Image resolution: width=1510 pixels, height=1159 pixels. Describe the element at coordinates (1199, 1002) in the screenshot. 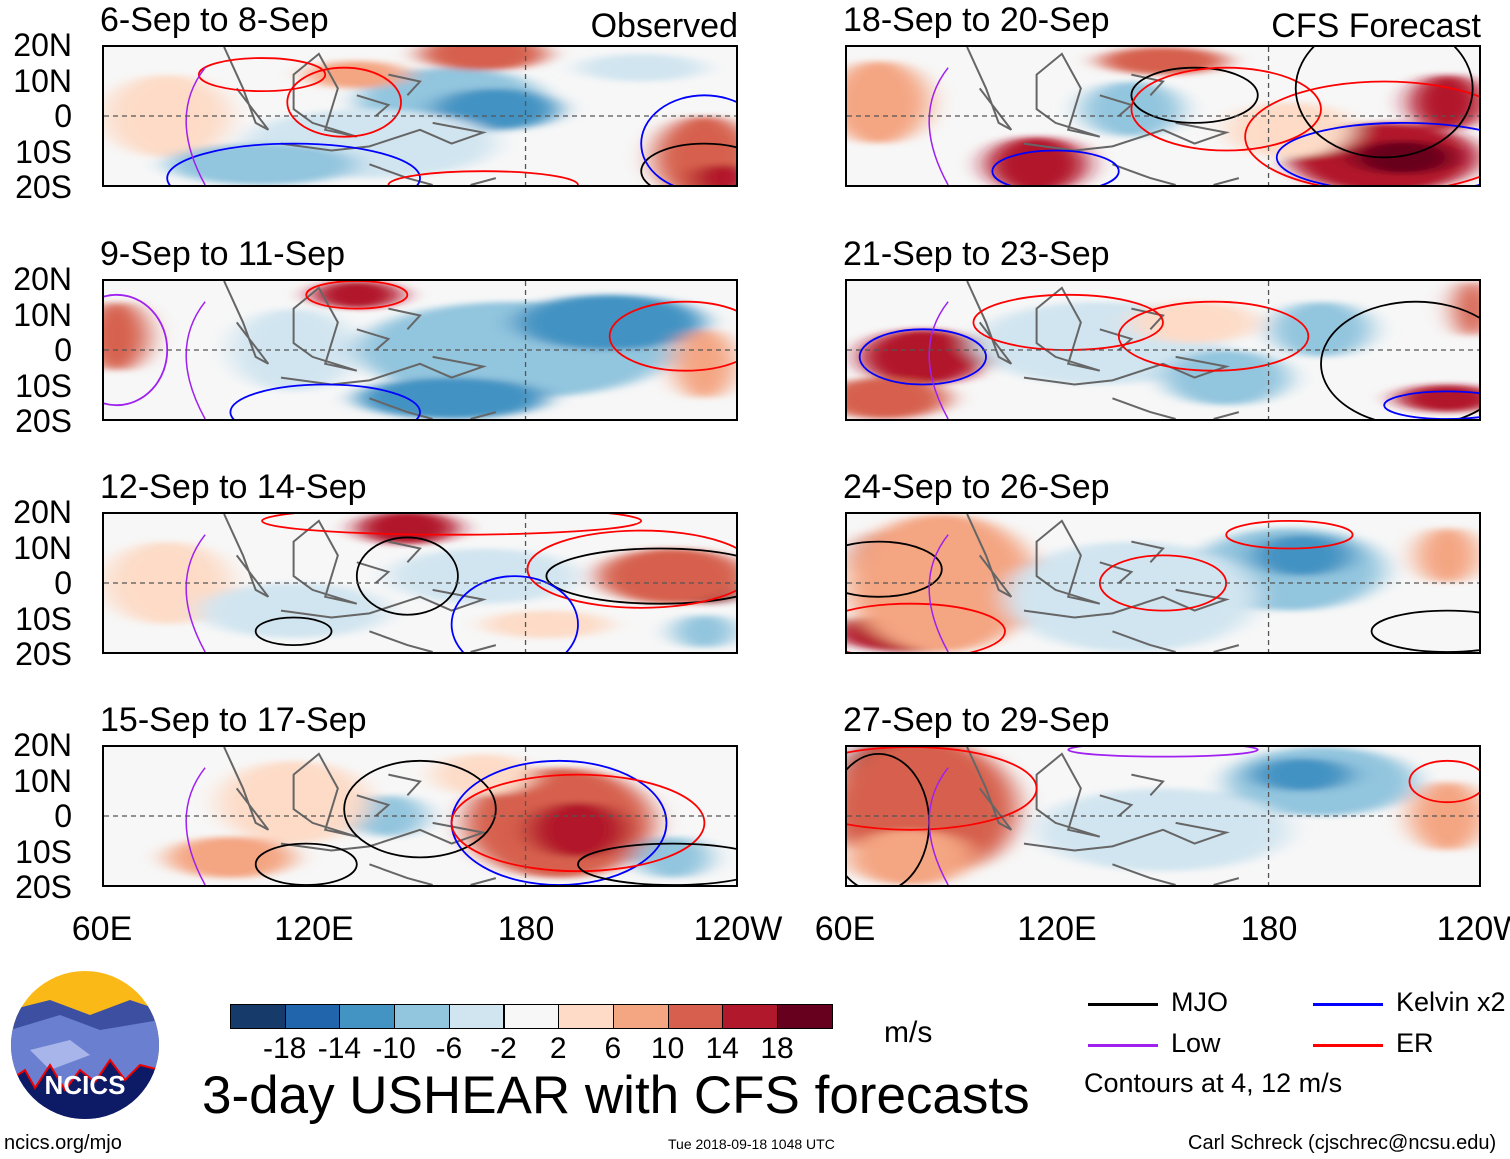

I see `legend-label: MJO` at that location.